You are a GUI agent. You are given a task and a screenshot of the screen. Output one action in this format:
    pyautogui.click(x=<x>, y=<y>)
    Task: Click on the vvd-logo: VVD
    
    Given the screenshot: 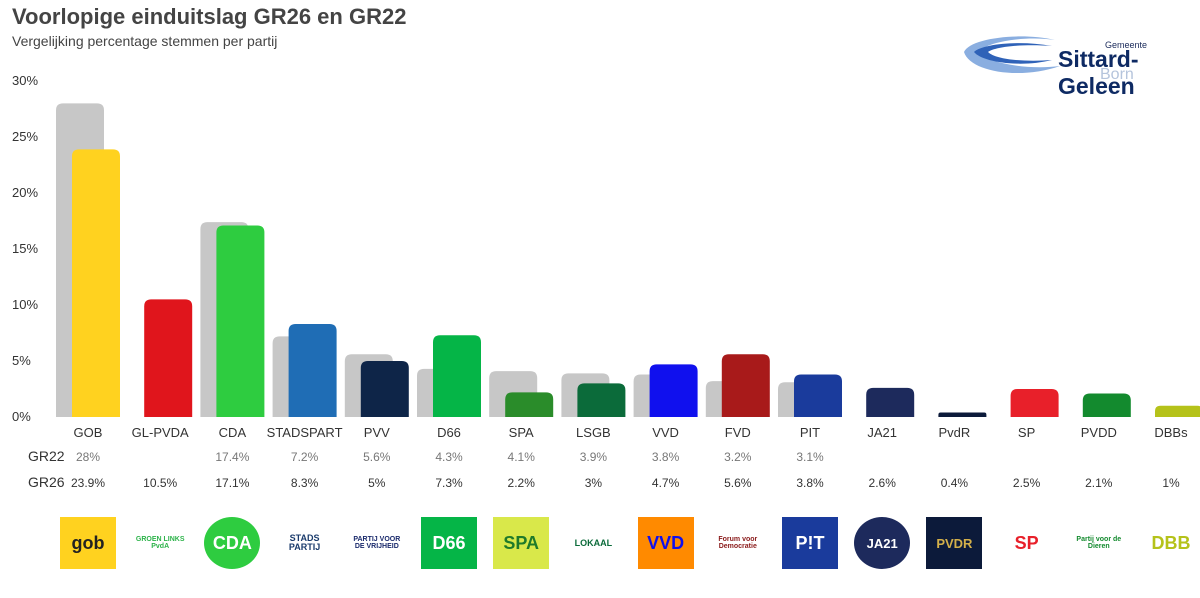 What is the action you would take?
    pyautogui.click(x=665, y=543)
    